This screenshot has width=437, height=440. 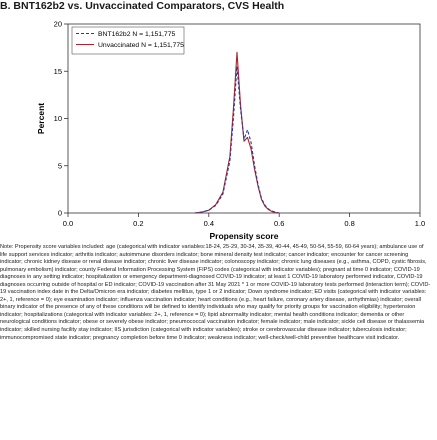 I want to click on legend-box, so click(x=128, y=40).